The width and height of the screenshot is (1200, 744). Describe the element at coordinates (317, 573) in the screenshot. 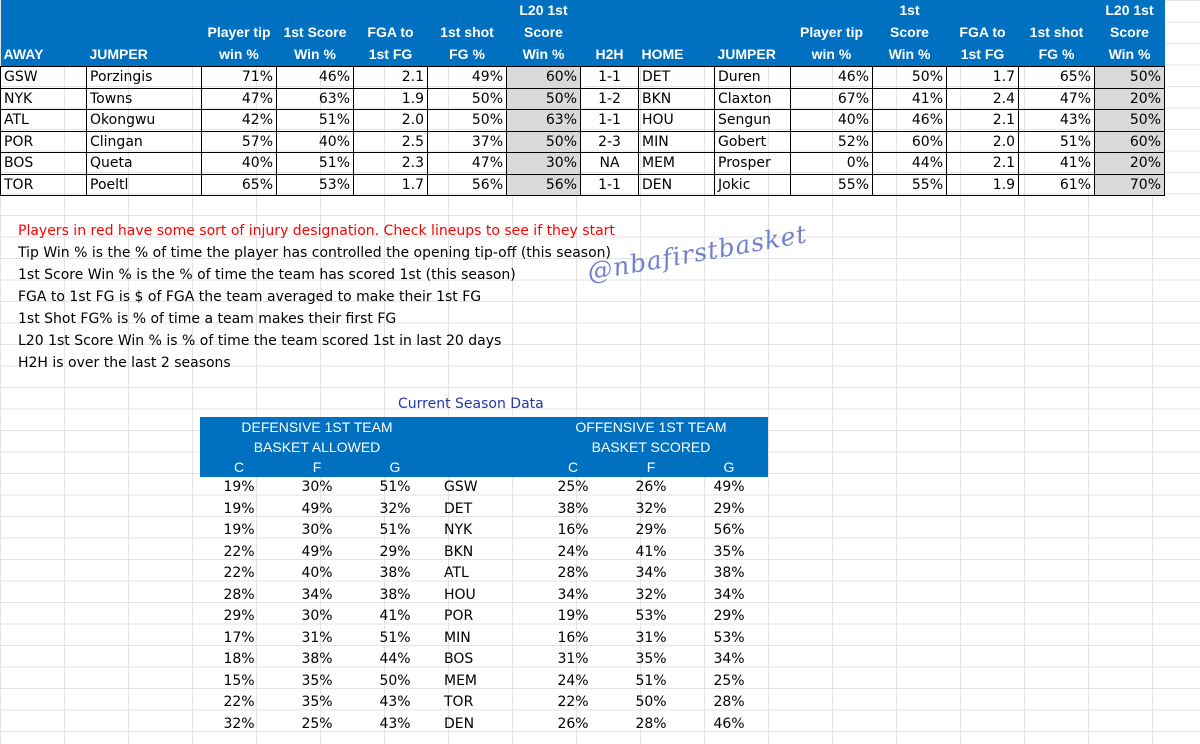

I see `def-cell: 40%` at that location.